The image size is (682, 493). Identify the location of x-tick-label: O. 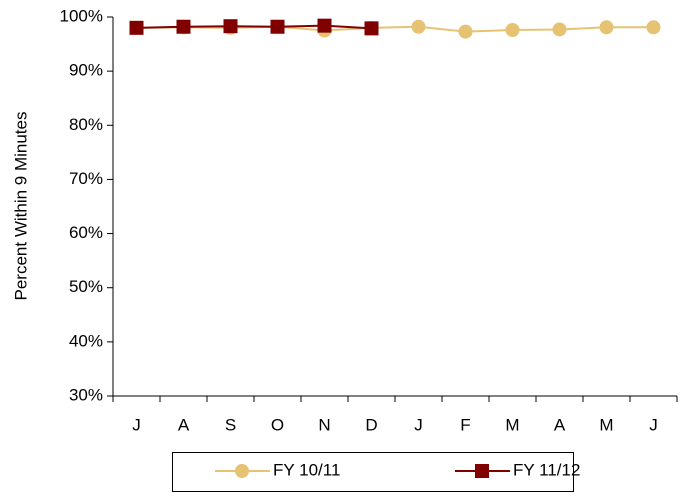
(277, 424).